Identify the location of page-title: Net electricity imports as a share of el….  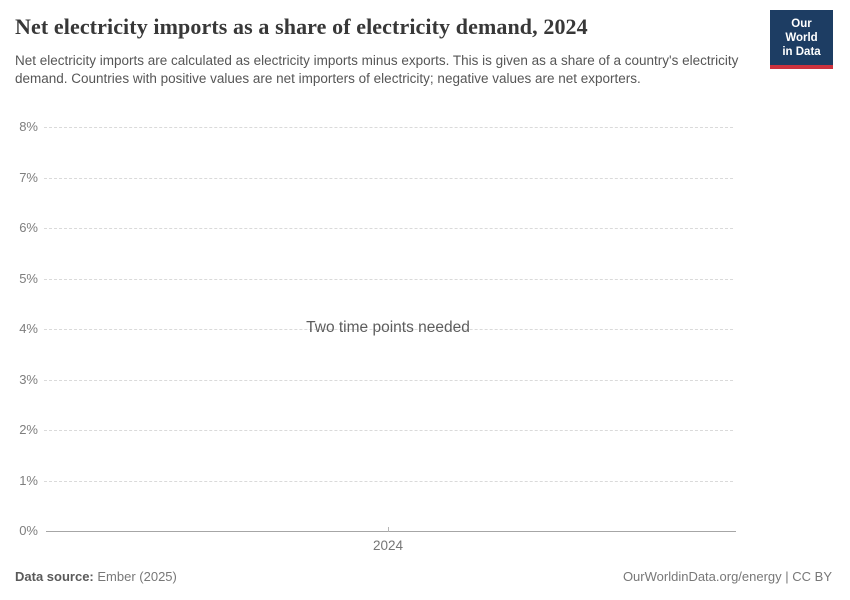
(301, 26).